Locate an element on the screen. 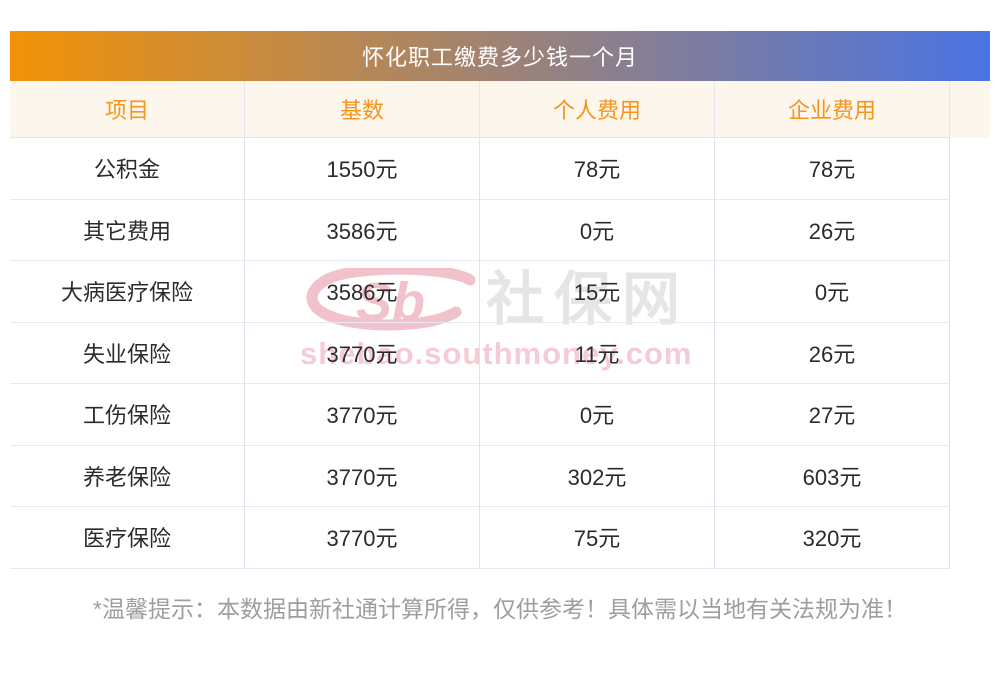 The height and width of the screenshot is (673, 1000). cell-item: 公积金 is located at coordinates (127, 169).